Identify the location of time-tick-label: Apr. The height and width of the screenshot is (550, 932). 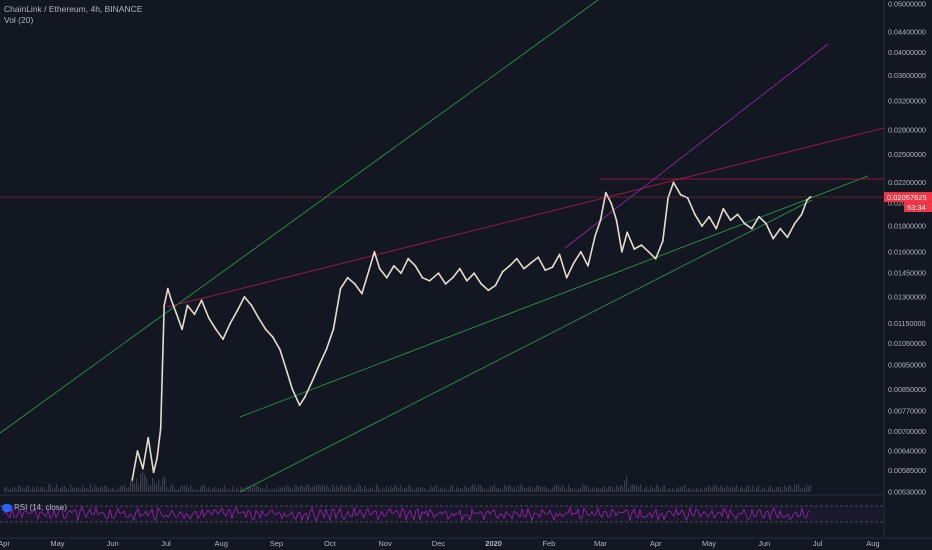
(5, 543).